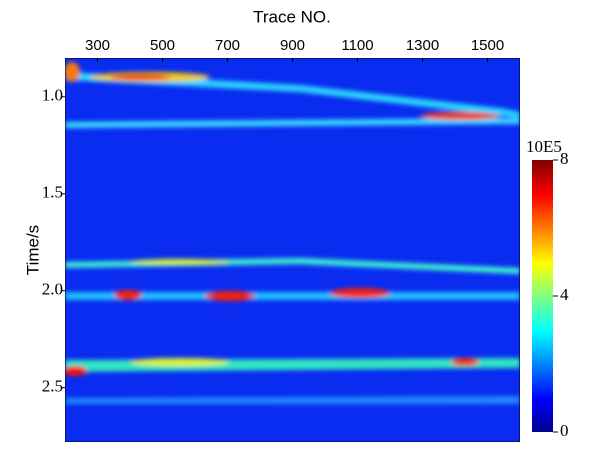 The height and width of the screenshot is (457, 589). I want to click on x-tick-label: 1300, so click(422, 45).